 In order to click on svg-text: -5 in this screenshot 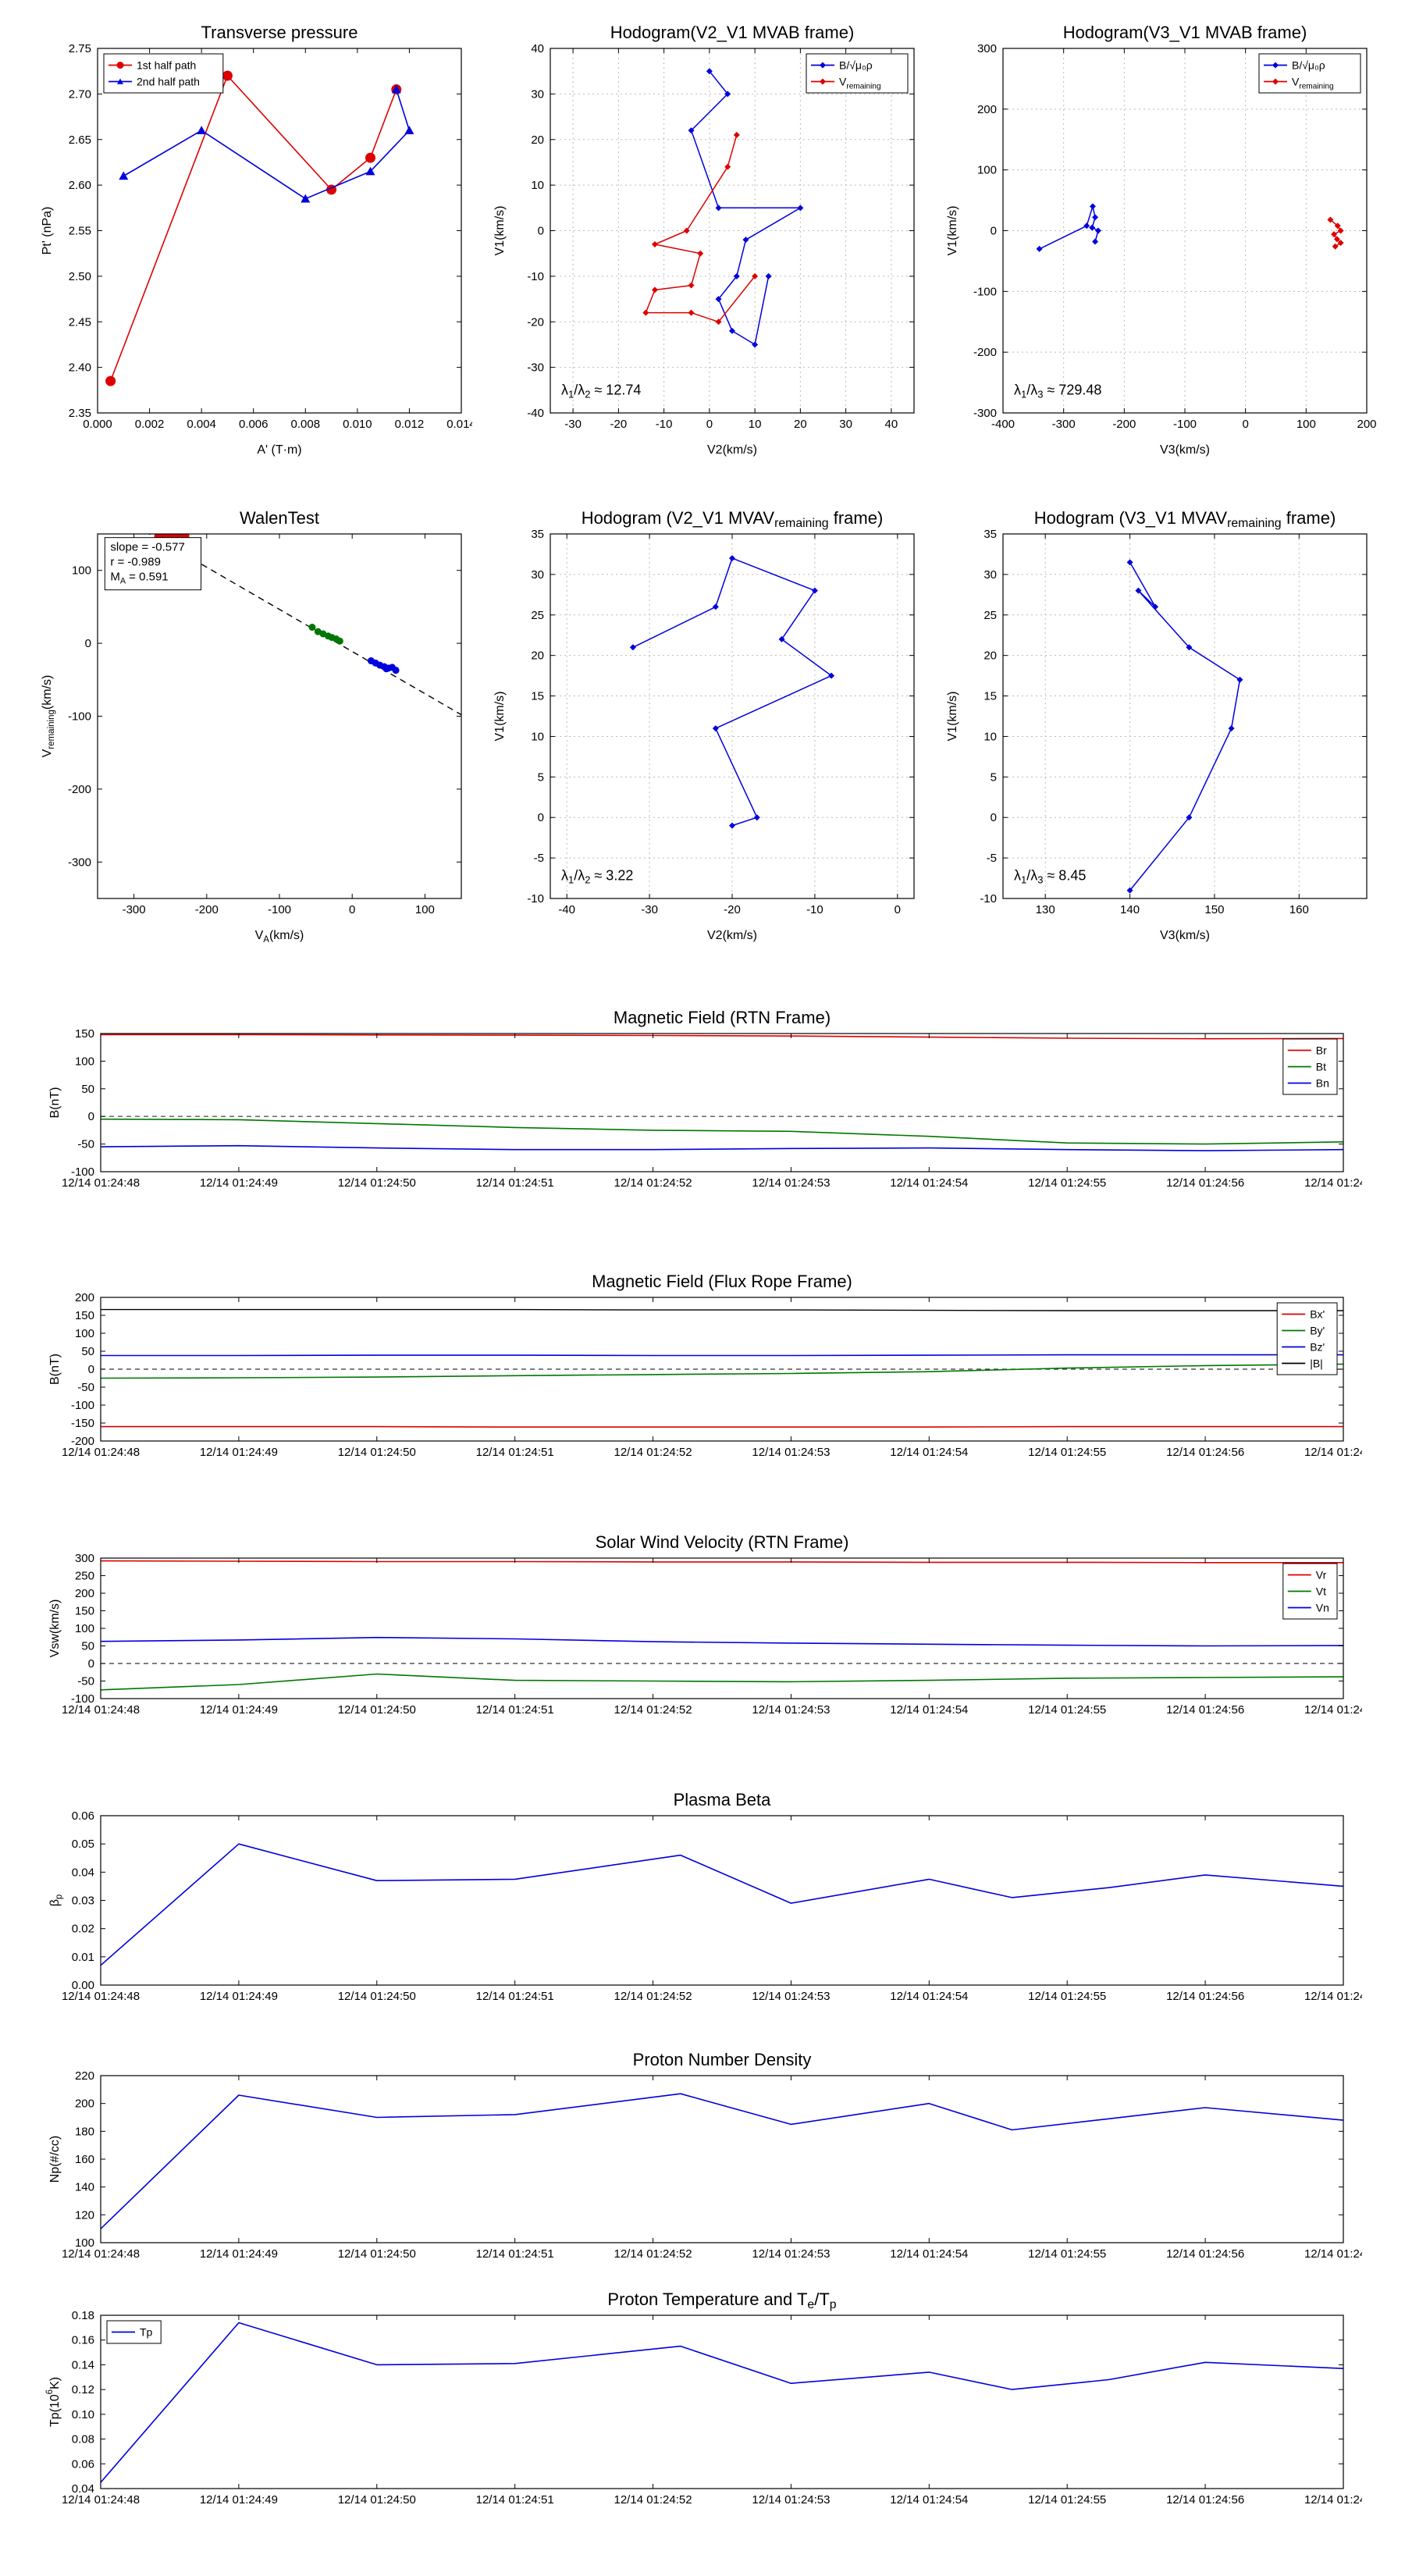, I will do `click(992, 858)`.